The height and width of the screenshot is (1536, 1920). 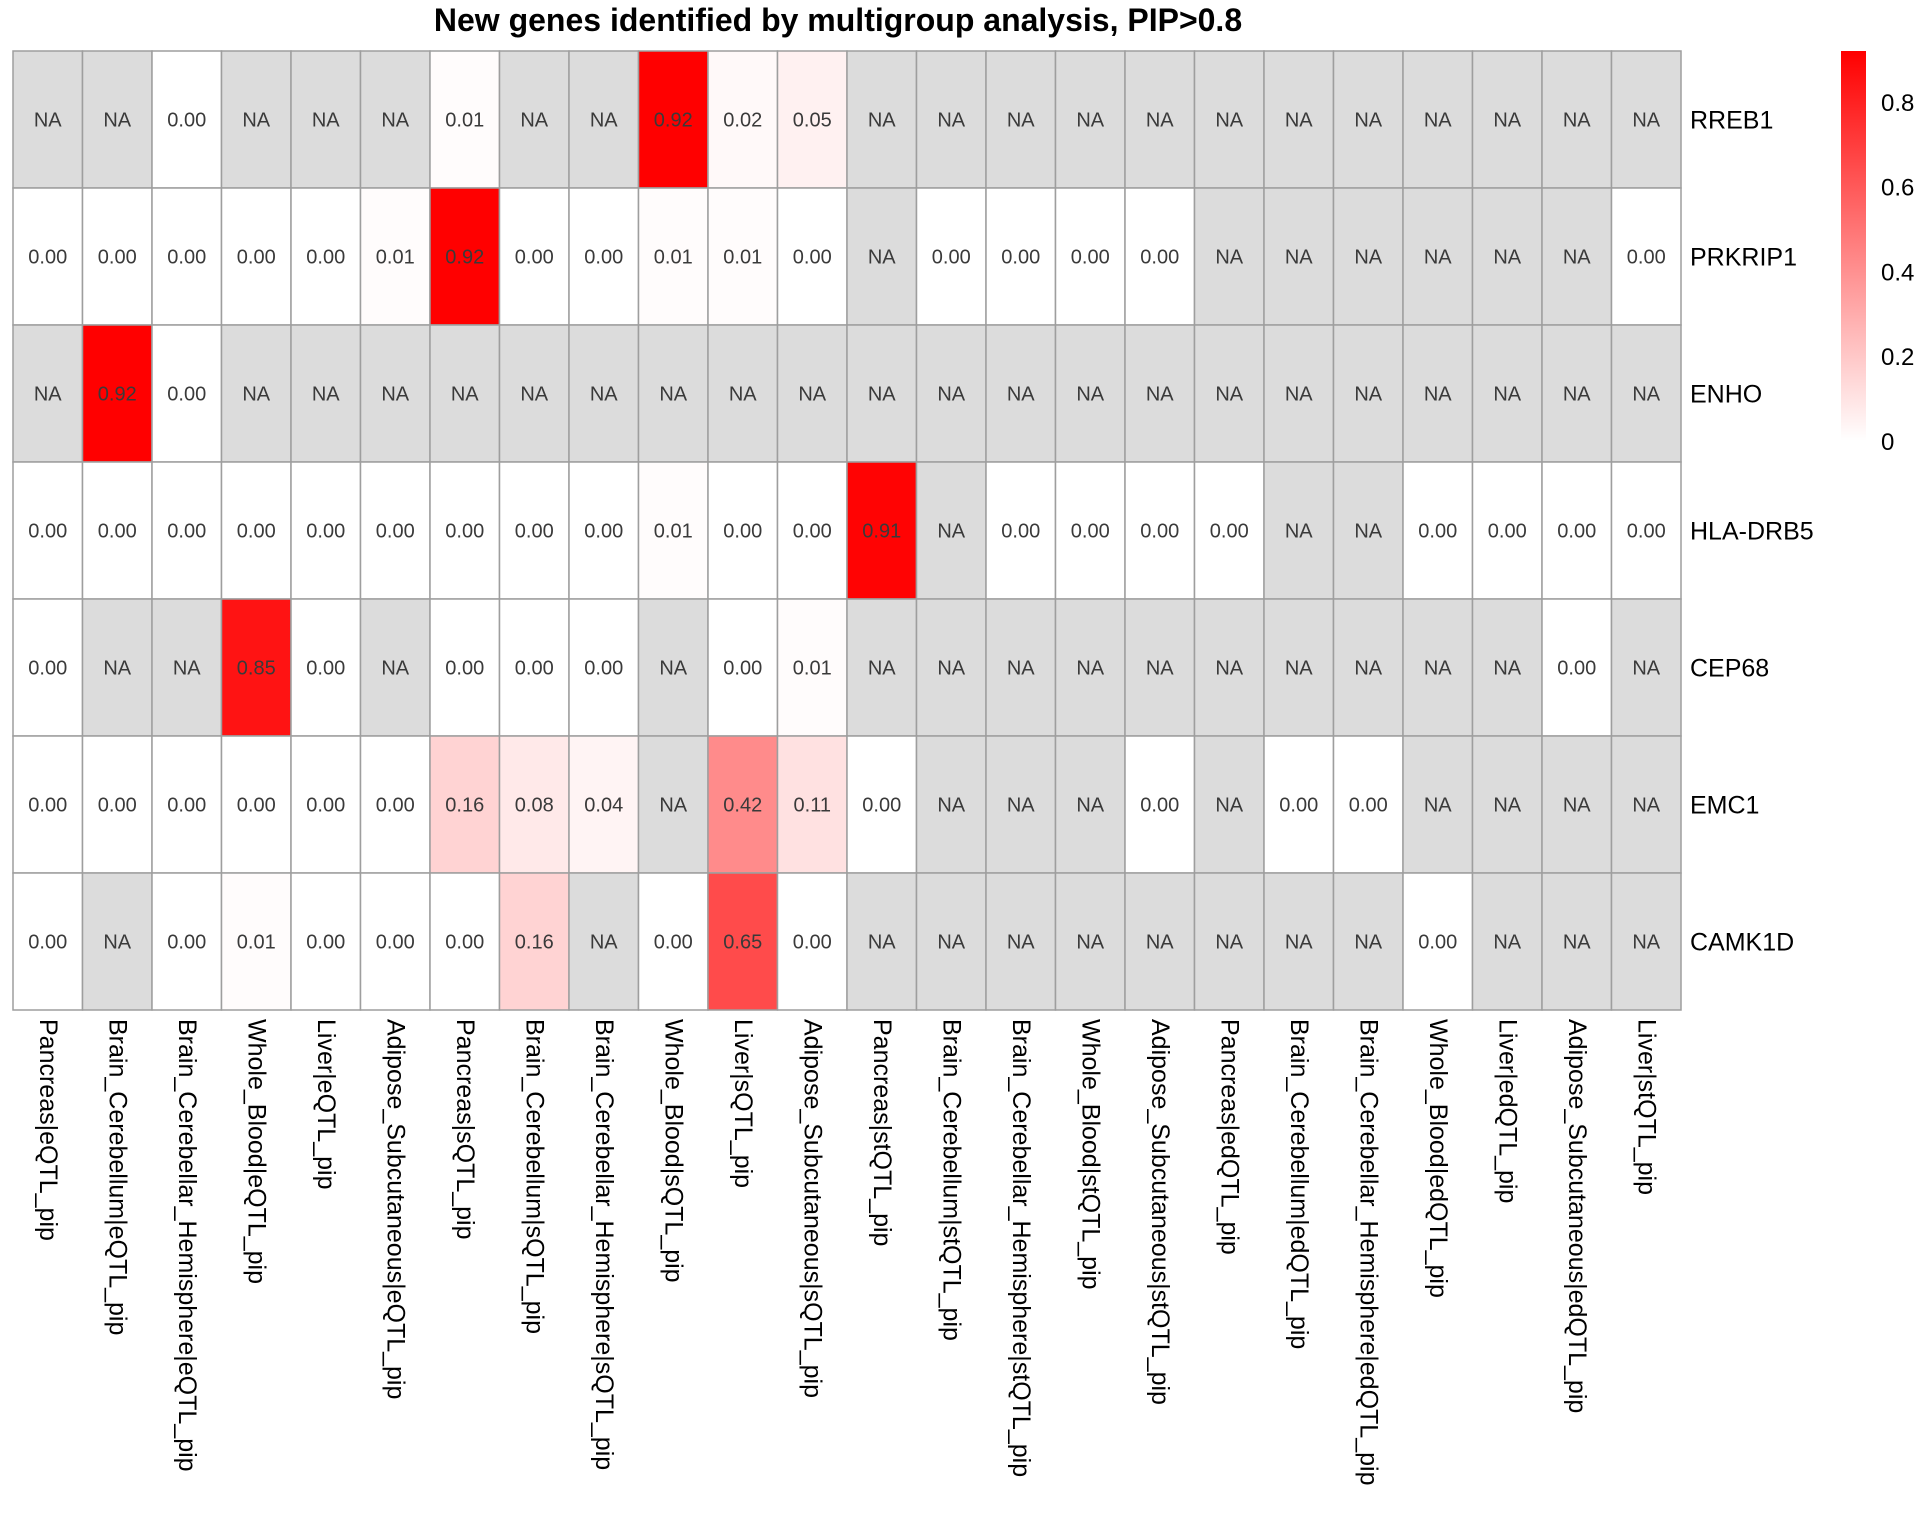 I want to click on column-label: Pancreas|edQTL_pip, so click(x=1229, y=1137).